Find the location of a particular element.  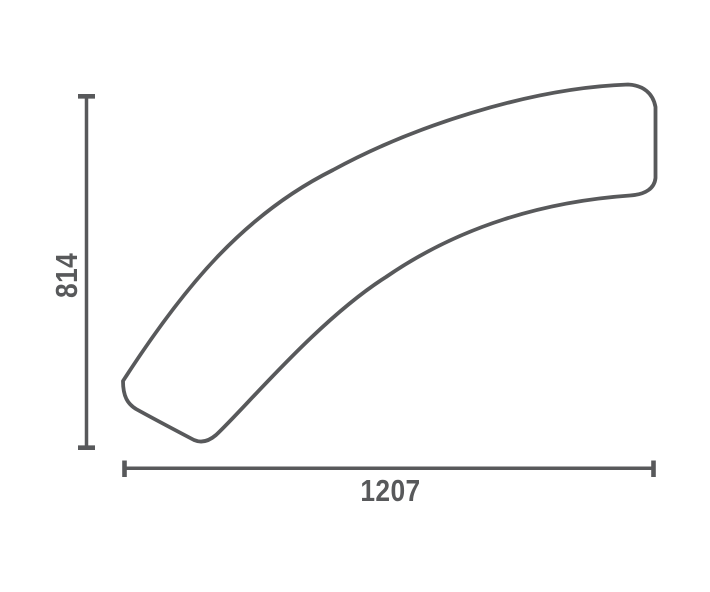

height-dimension is located at coordinates (86, 272).